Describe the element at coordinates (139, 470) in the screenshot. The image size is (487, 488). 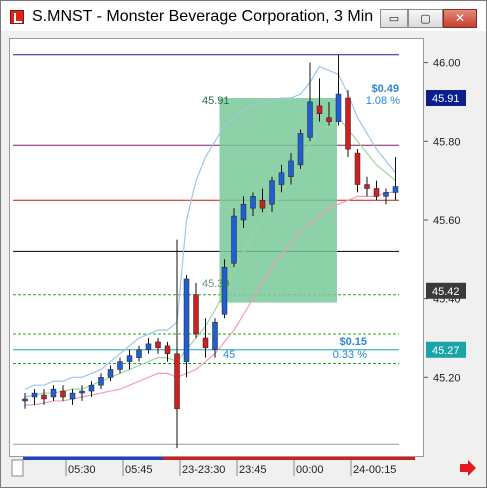
I see `time-tick-label: 05:45` at that location.